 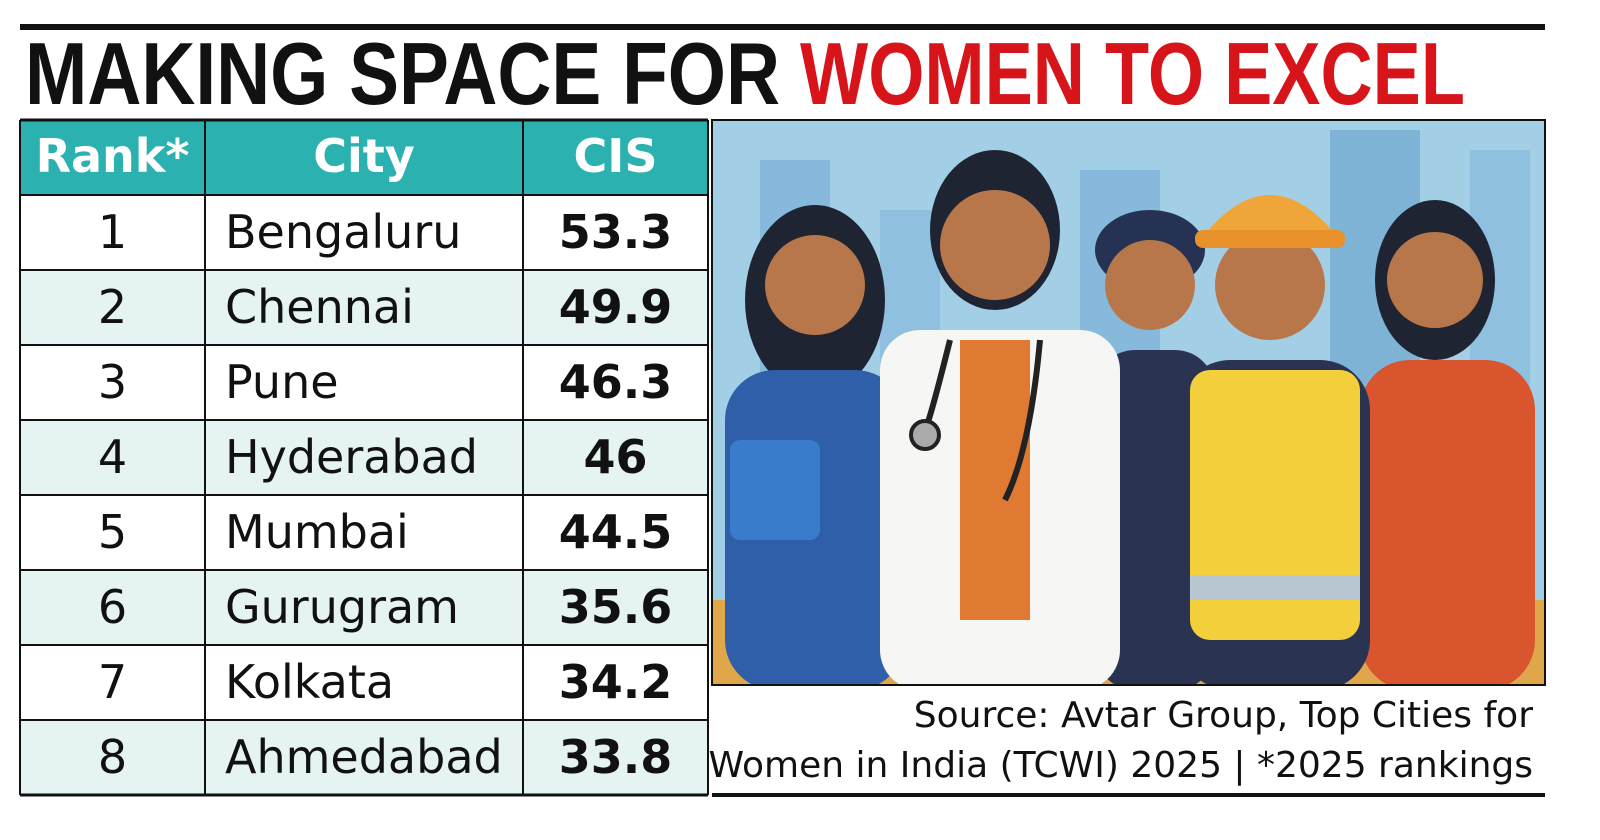 What do you see at coordinates (112, 682) in the screenshot?
I see `rank: 7` at bounding box center [112, 682].